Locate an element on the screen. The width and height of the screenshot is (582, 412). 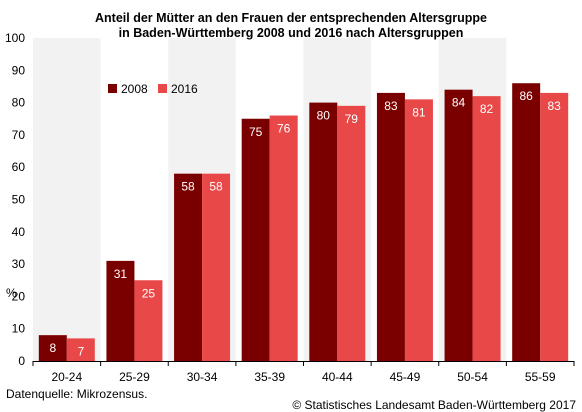
y-axis-ticks: 0 10 20 30 40 50 60 70 80 90 100 is located at coordinates (15, 199).